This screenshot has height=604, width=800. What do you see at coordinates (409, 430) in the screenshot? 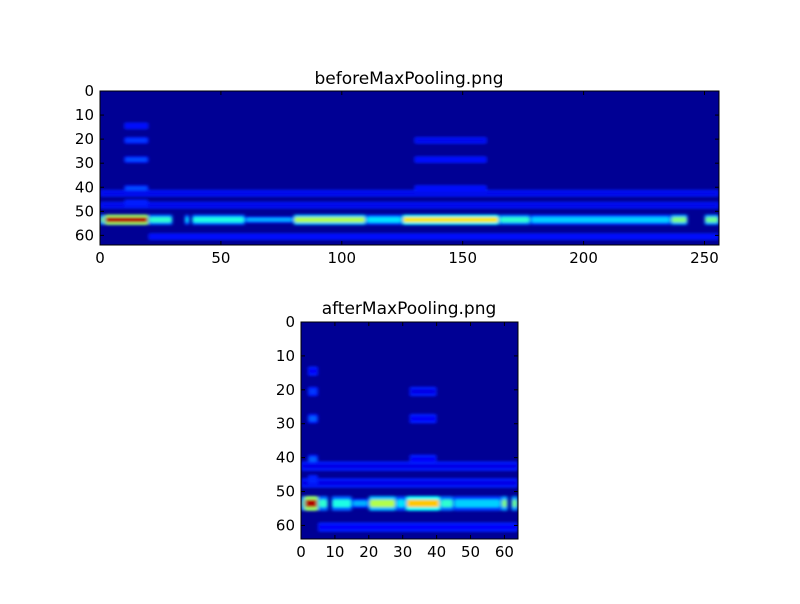
I see `axes-frame` at bounding box center [409, 430].